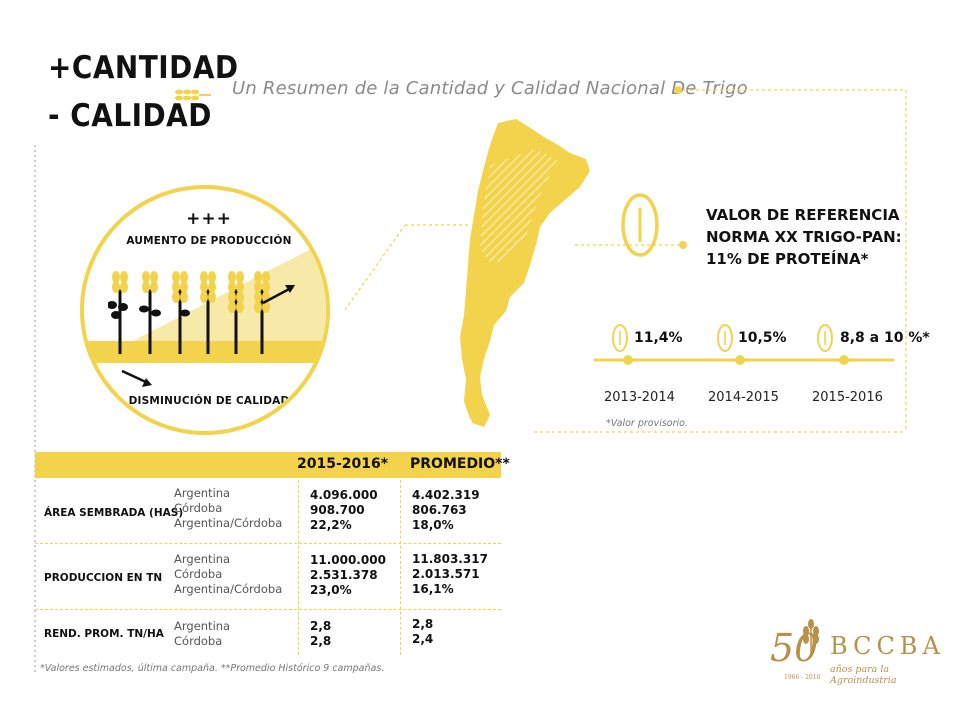 The height and width of the screenshot is (720, 960). I want to click on table-col-promedio: PROMEDIO**, so click(460, 464).